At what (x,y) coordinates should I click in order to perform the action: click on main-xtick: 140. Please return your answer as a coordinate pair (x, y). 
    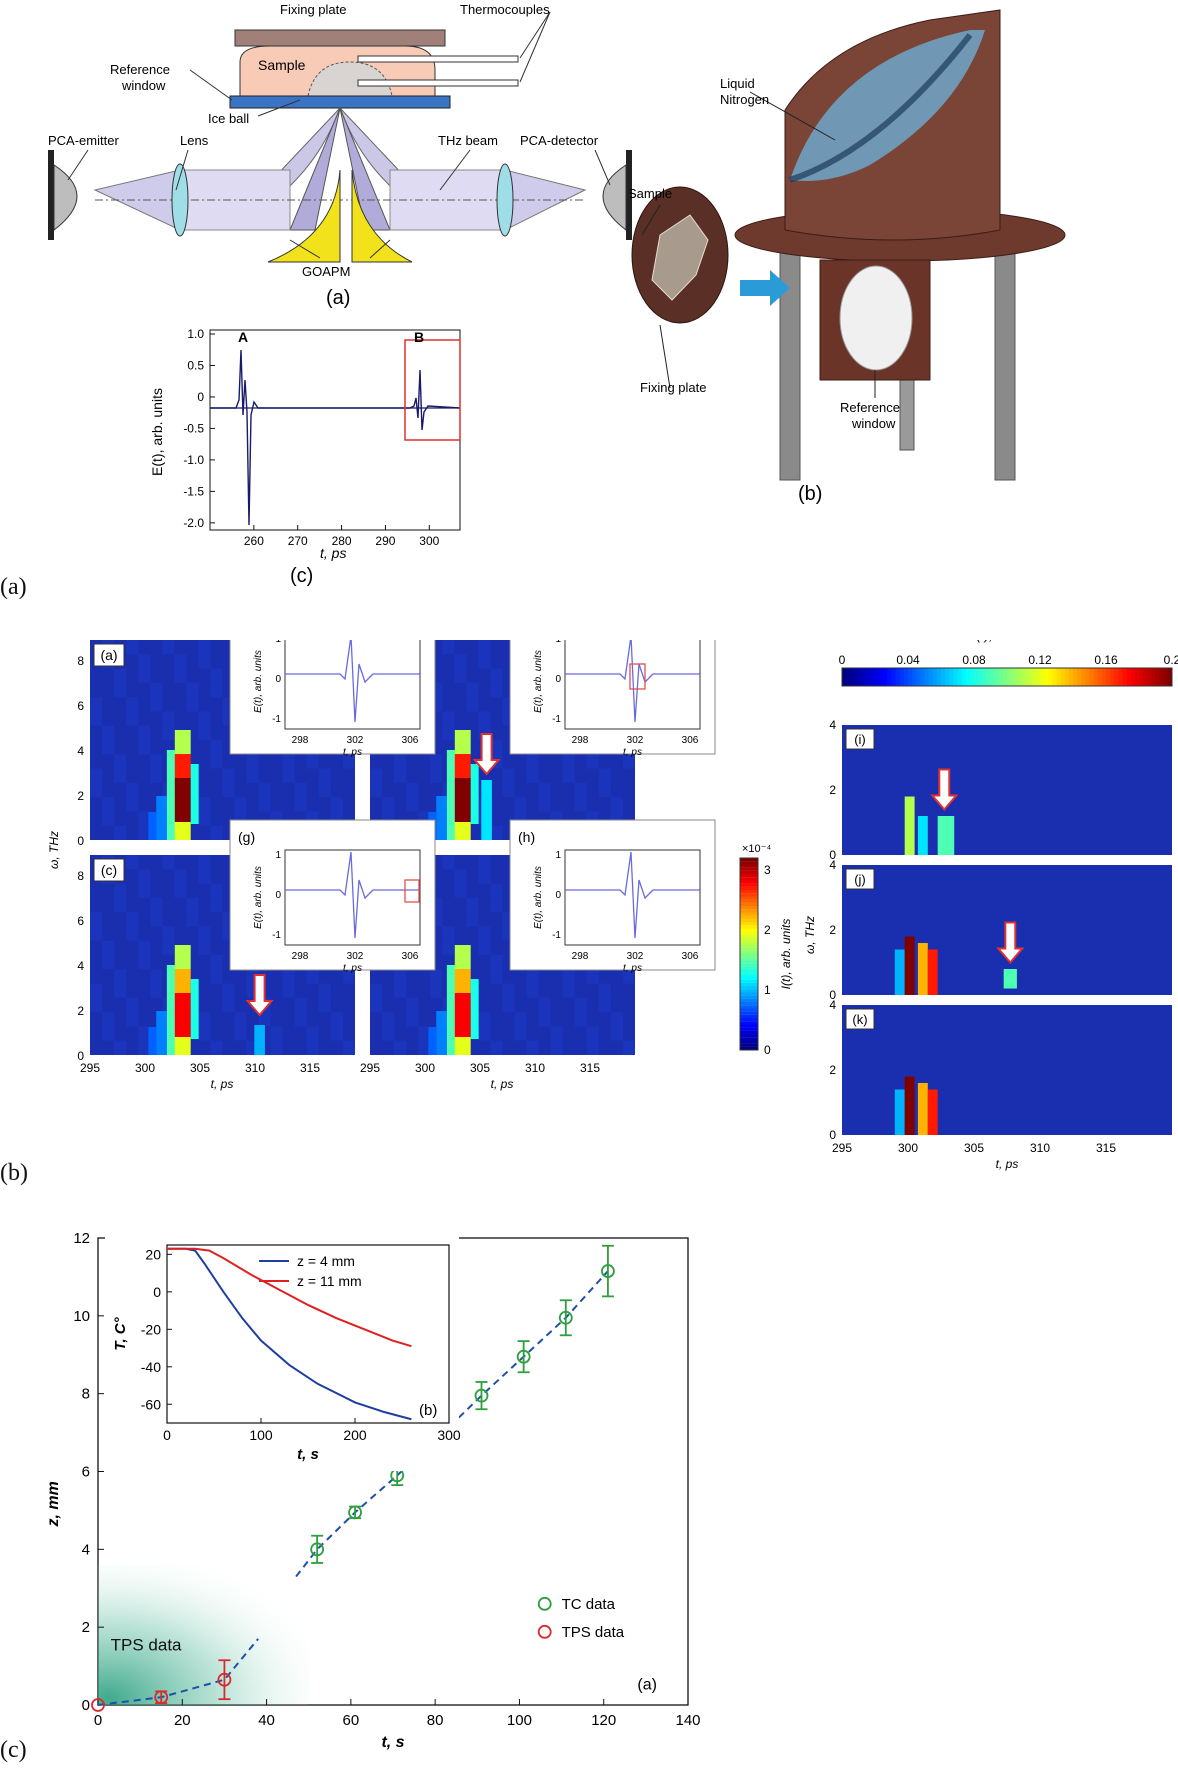
    Looking at the image, I should click on (687, 1720).